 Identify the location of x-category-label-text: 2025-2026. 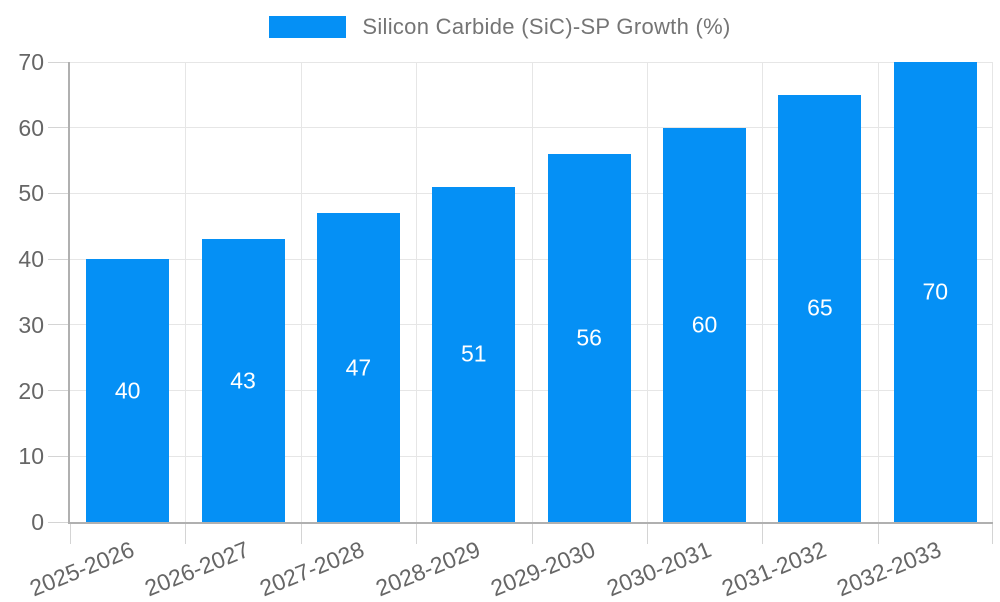
(81, 569).